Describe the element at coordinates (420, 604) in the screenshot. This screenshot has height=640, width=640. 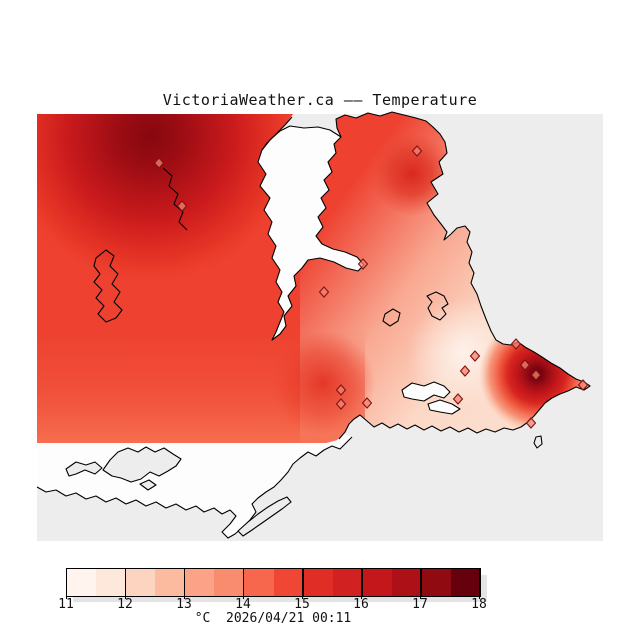
I see `legend-tick-label: 17` at that location.